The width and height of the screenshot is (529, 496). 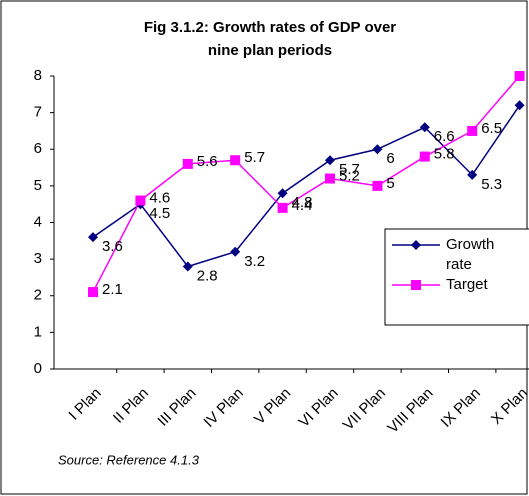 What do you see at coordinates (491, 184) in the screenshot?
I see `data-label: 5.3` at bounding box center [491, 184].